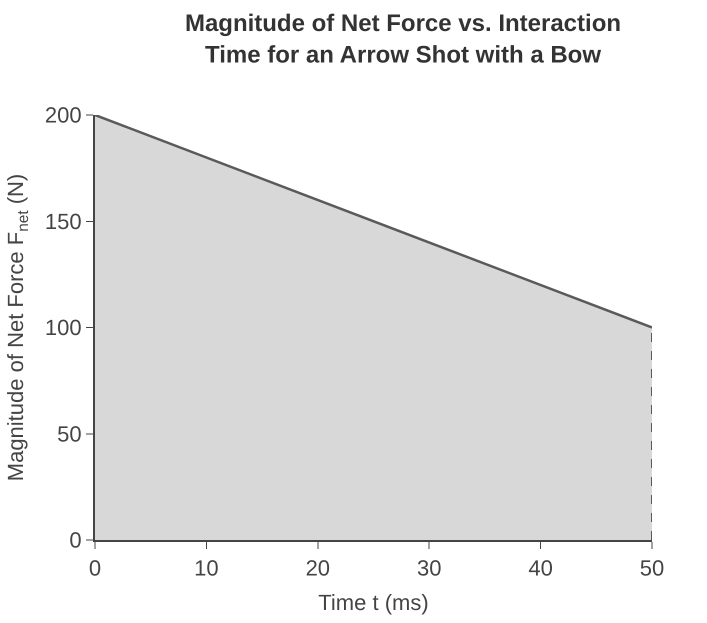 Image resolution: width=707 pixels, height=623 pixels. Describe the element at coordinates (63, 221) in the screenshot. I see `y-tick-label: 150` at that location.